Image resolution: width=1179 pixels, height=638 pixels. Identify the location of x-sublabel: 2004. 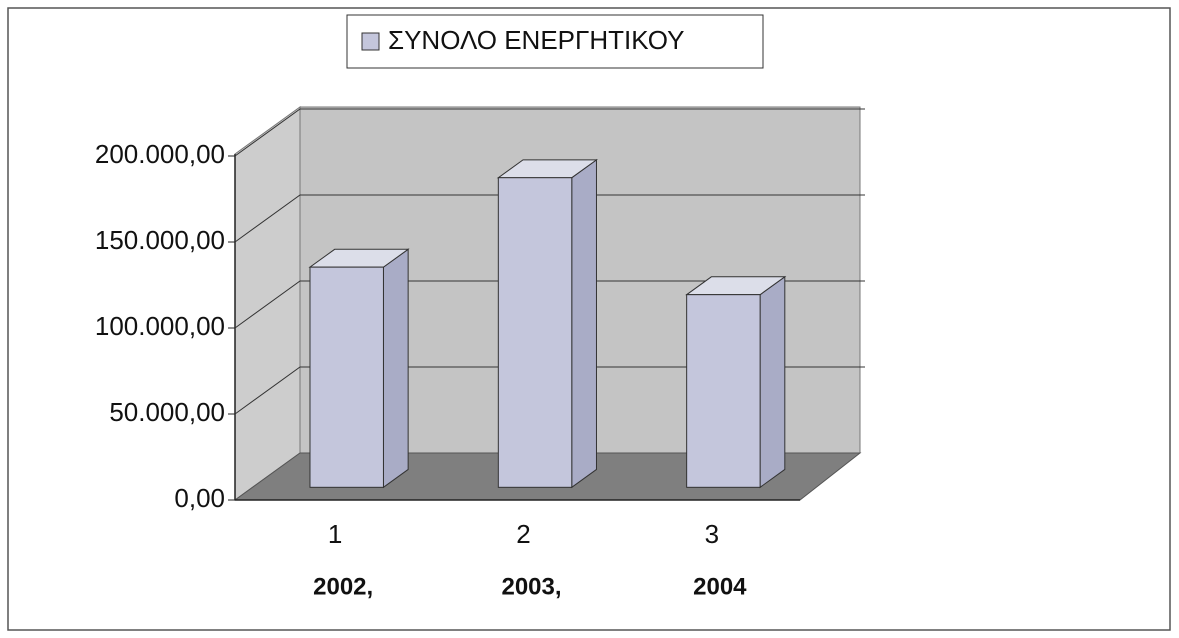
(720, 586).